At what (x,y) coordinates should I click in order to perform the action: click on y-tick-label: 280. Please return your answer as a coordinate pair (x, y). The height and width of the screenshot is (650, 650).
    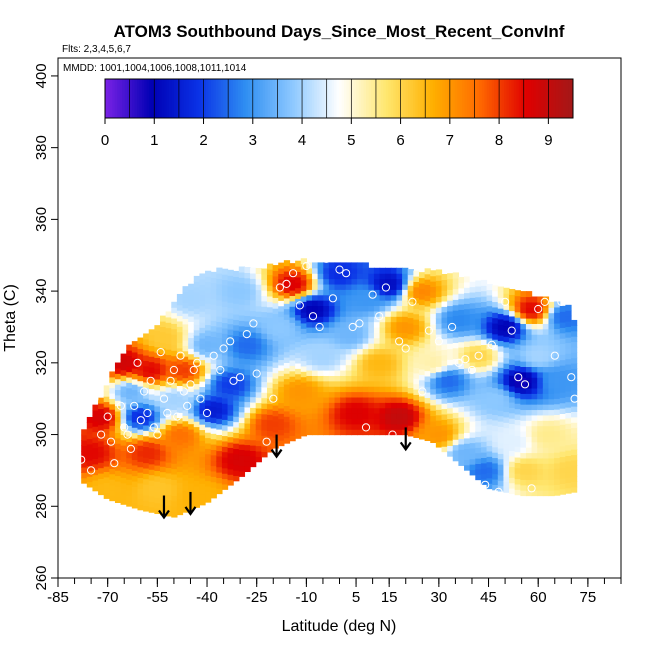
    Looking at the image, I should click on (41, 506).